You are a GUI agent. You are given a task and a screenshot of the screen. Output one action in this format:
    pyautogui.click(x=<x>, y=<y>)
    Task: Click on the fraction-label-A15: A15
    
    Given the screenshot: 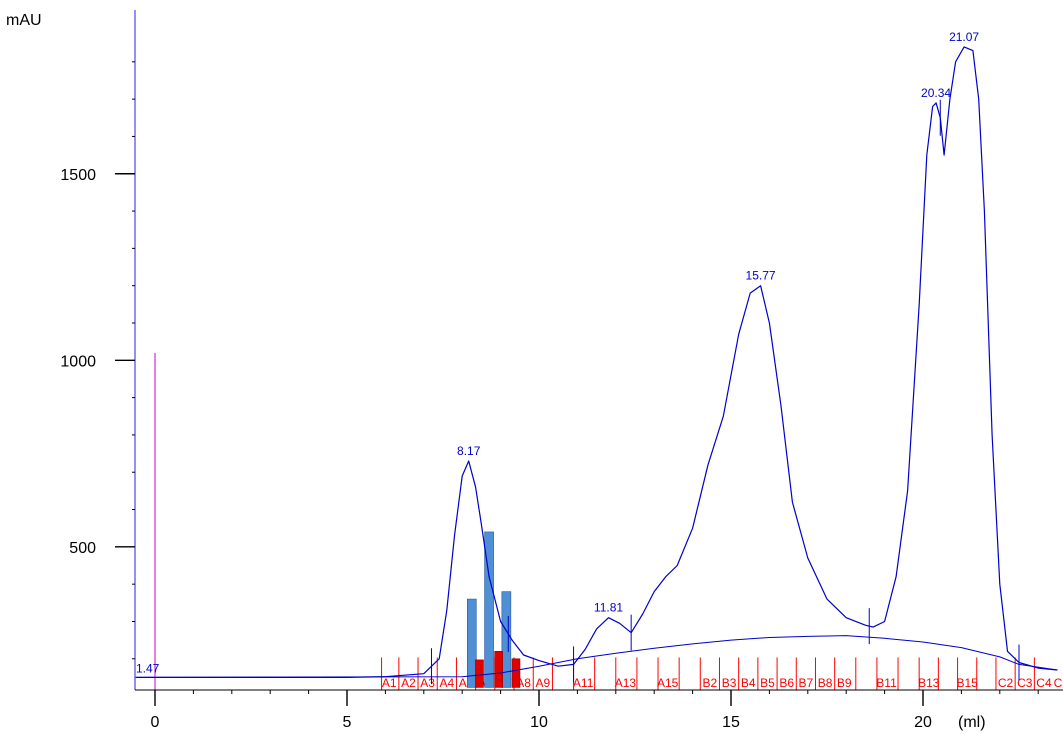 What is the action you would take?
    pyautogui.click(x=668, y=683)
    